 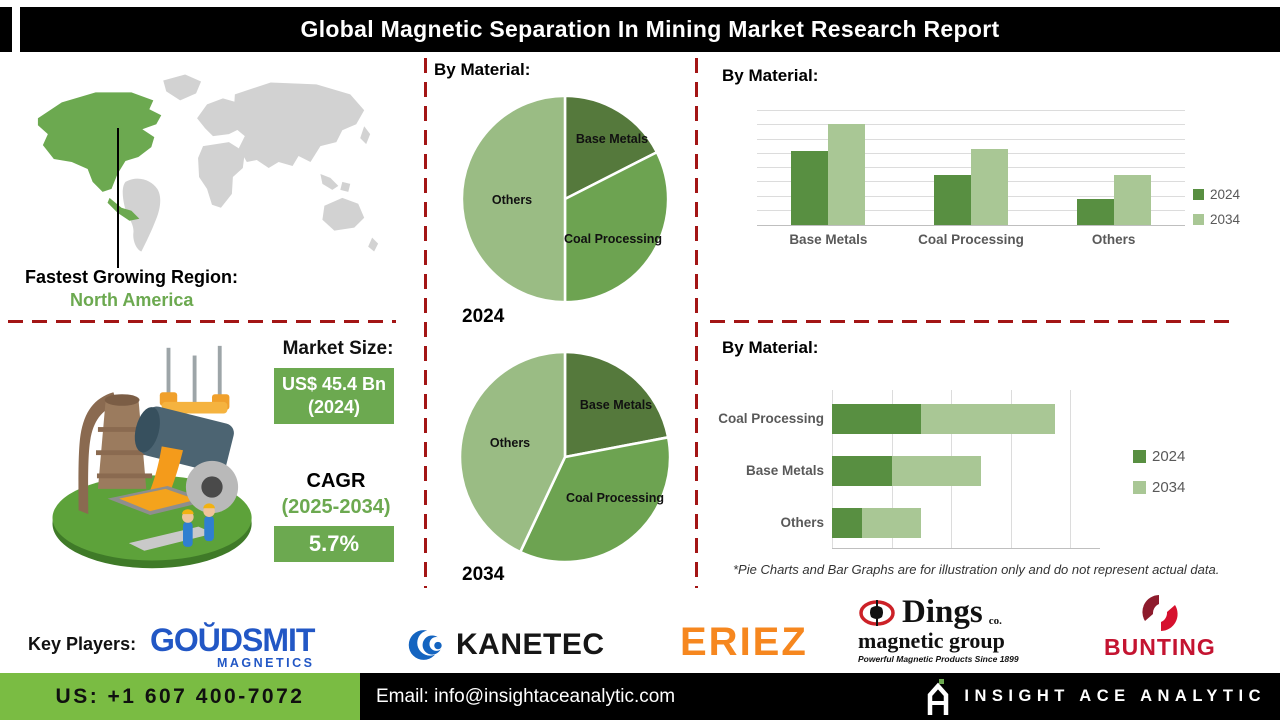 I want to click on goudsmit-wordmark: GOŬDSMIT, so click(x=232, y=640).